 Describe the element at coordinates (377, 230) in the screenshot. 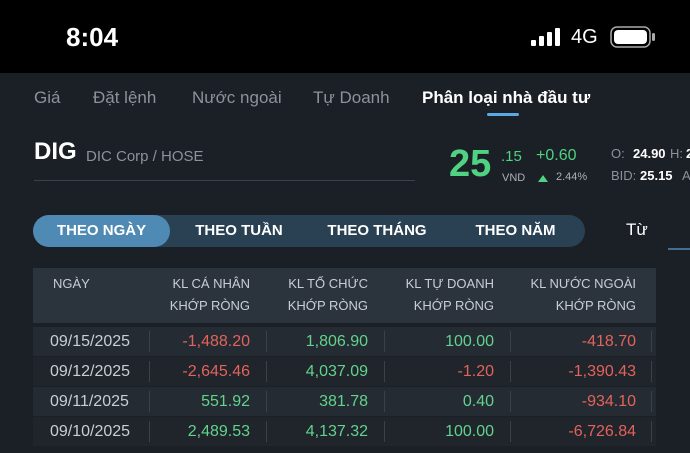

I see `period-tab: THEO THÁNG` at that location.